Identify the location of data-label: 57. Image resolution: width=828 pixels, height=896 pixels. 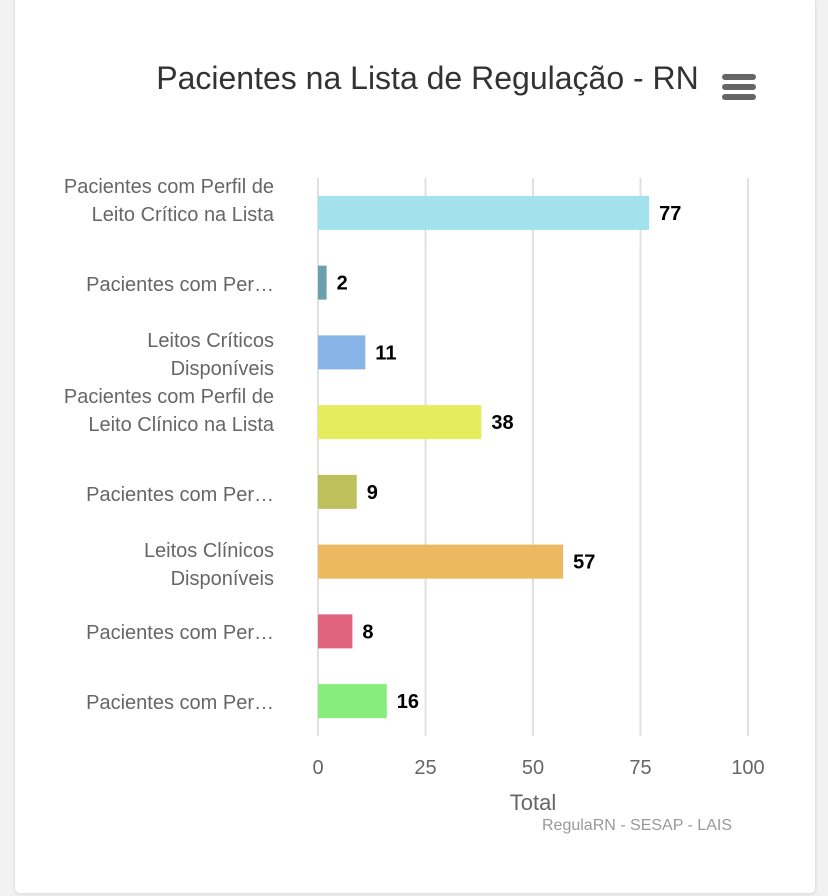
(584, 563).